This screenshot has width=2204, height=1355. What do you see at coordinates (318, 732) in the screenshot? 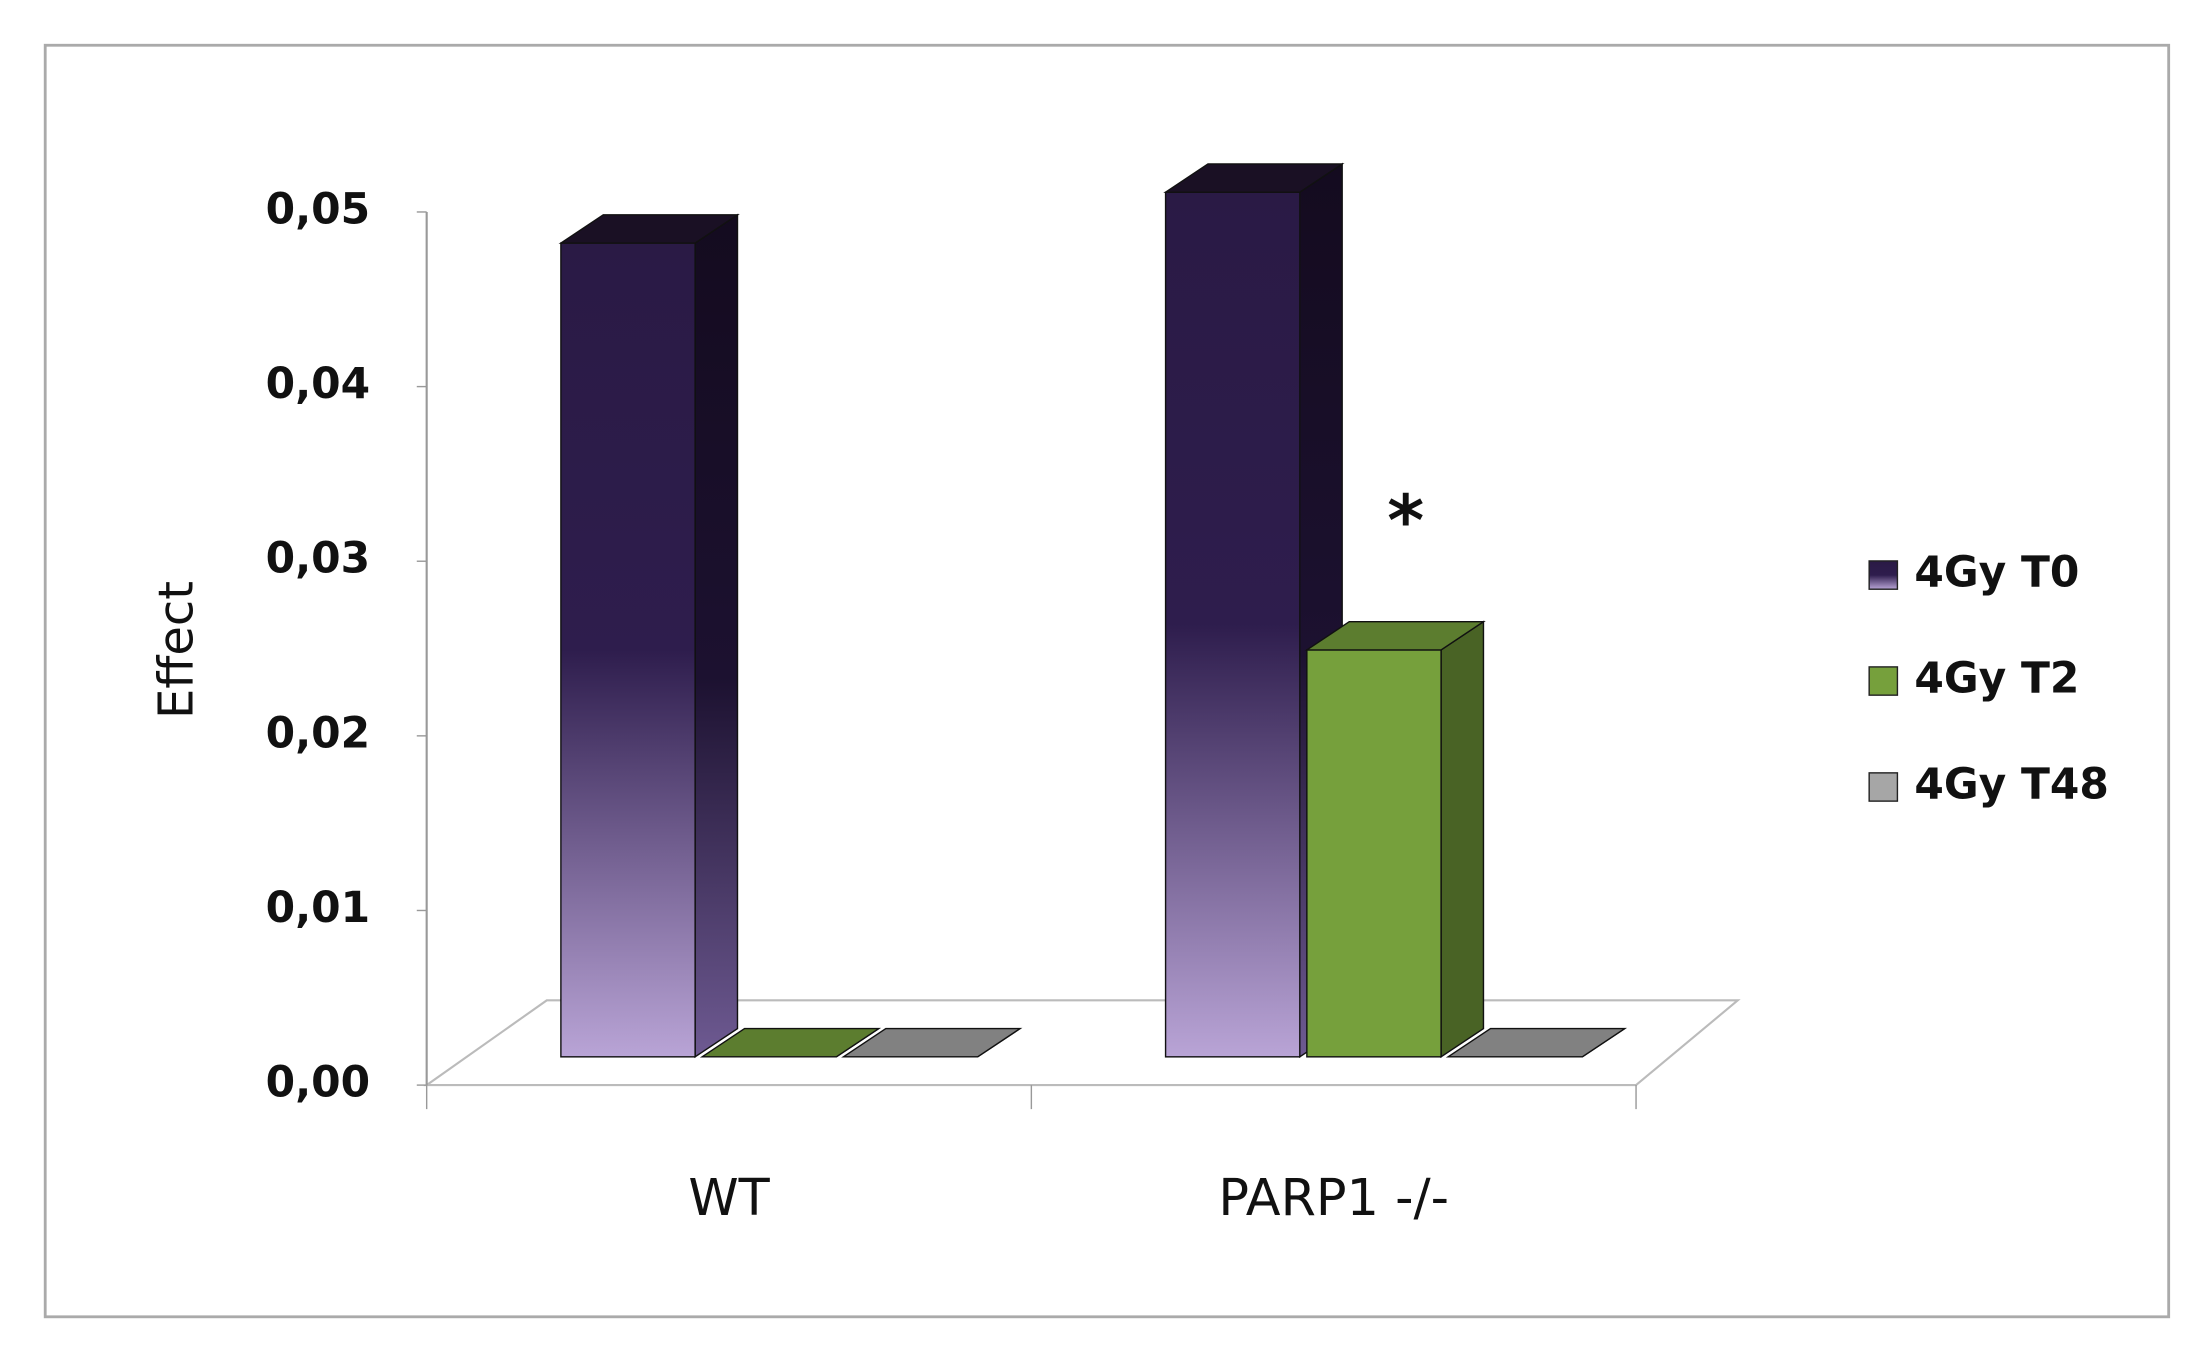
I see `y-tick-label: 0,02` at bounding box center [318, 732].